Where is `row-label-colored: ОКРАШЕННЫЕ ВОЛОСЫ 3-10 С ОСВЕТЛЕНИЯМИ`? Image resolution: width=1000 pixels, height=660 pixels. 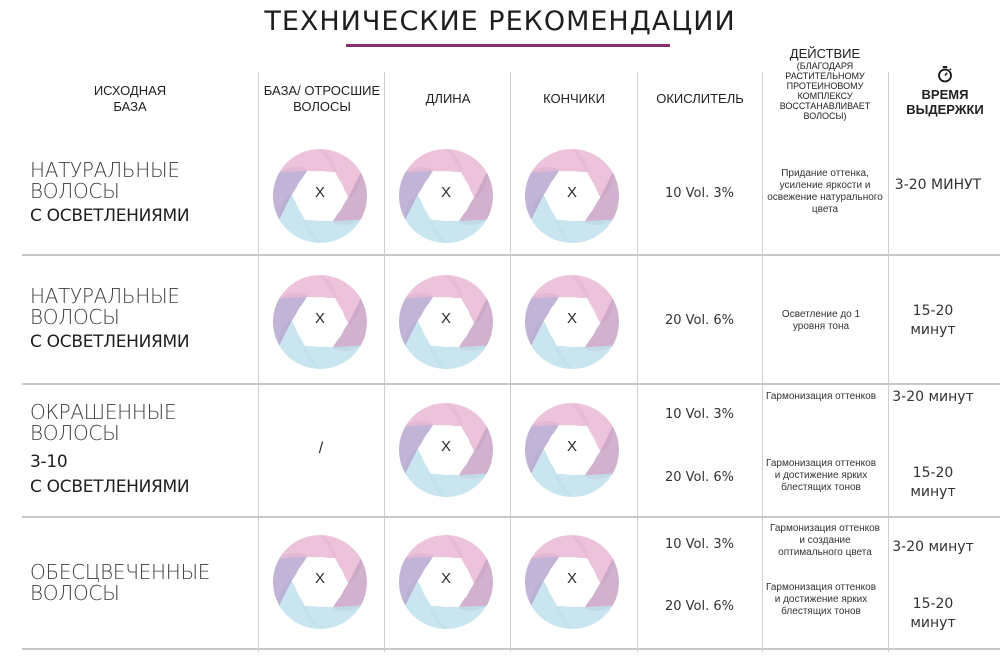 row-label-colored: ОКРАШЕННЫЕ ВОЛОСЫ 3-10 С ОСВЕТЛЕНИЯМИ is located at coordinates (130, 450).